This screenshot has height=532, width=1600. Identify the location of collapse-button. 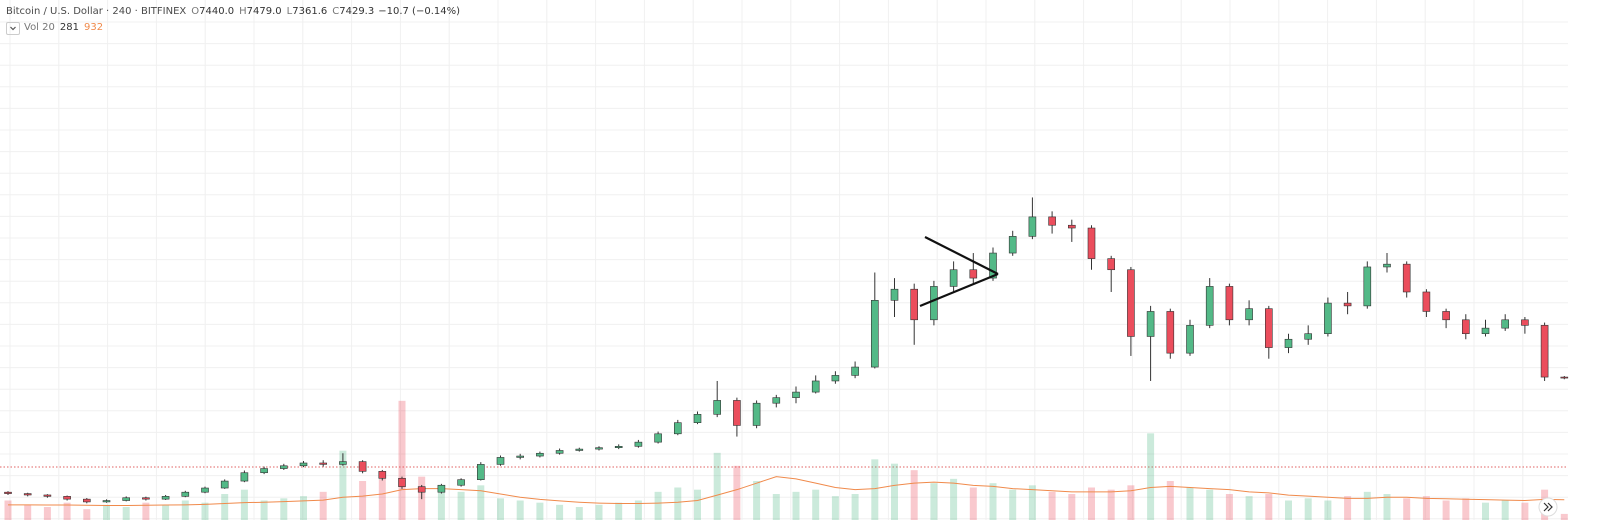
(13, 28).